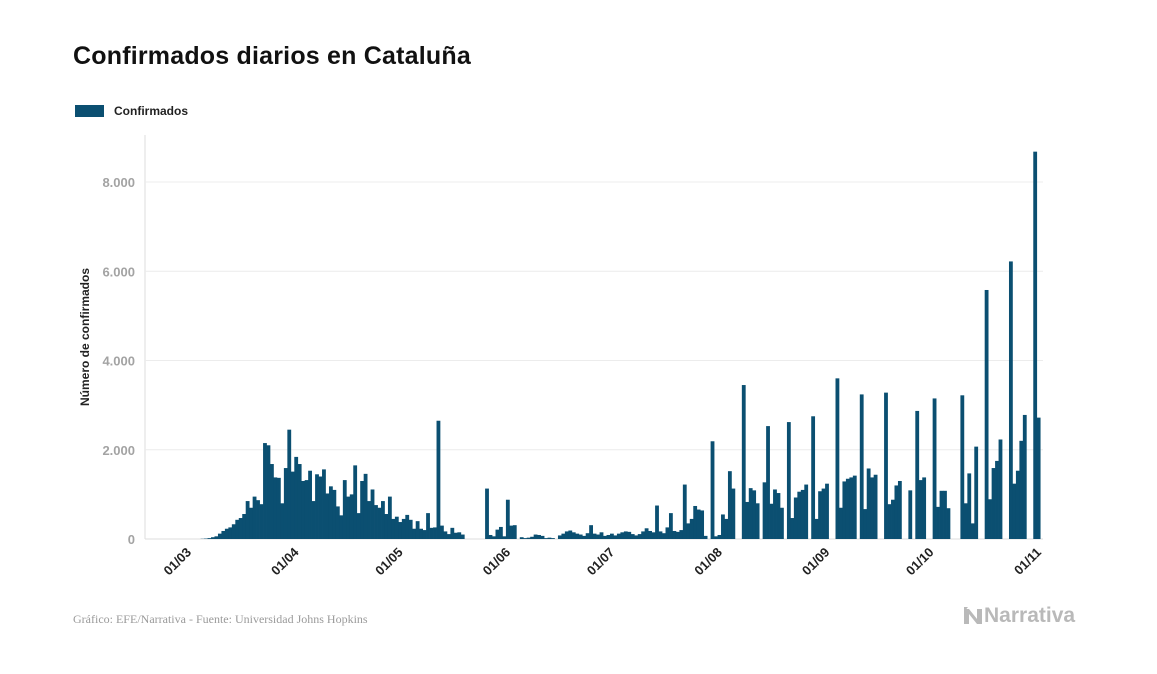 The image size is (1157, 674). I want to click on x-tick-label: 01/05, so click(389, 562).